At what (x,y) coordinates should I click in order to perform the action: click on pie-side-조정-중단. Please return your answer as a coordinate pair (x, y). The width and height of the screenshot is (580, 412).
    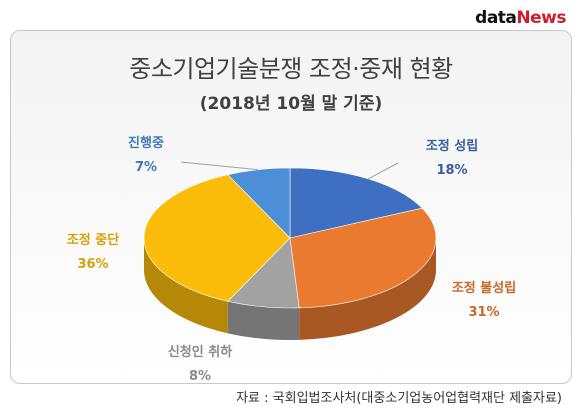
    Looking at the image, I should click on (186, 286).